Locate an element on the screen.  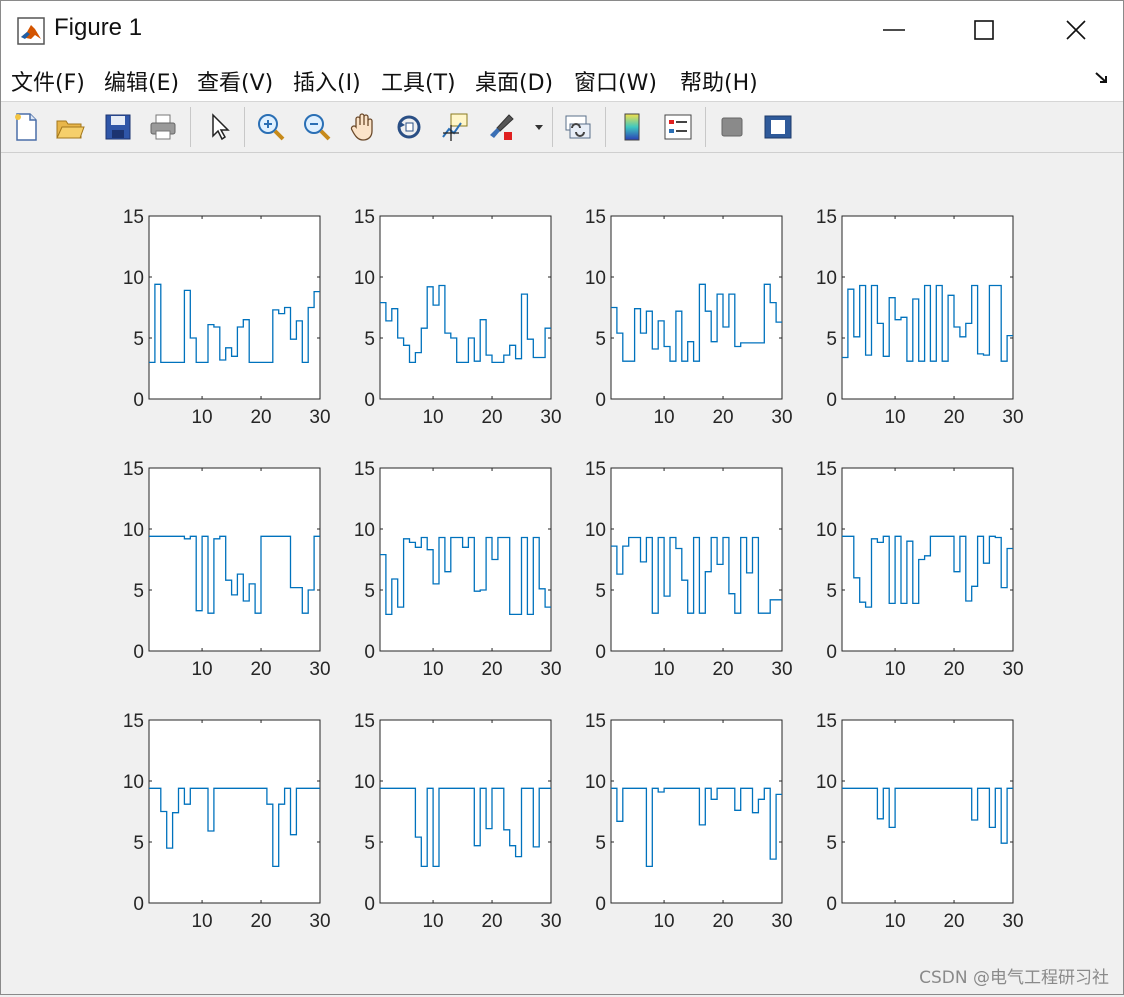
window-title: Figure 1 is located at coordinates (98, 27).